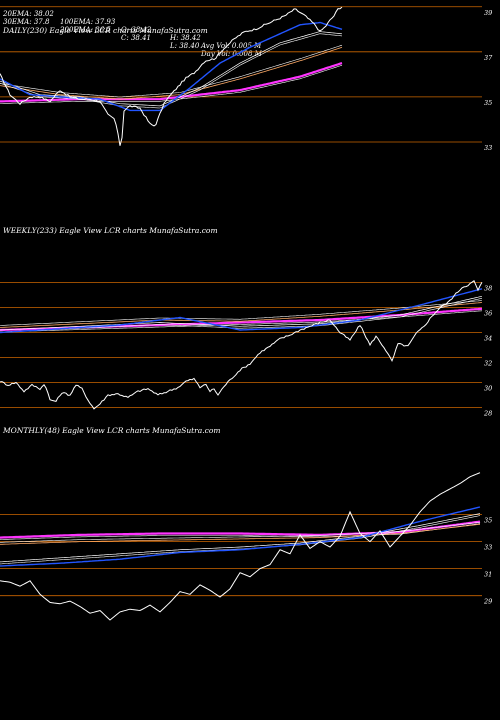 The width and height of the screenshot is (500, 720). Describe the element at coordinates (85, 30) in the screenshot. I see `stat-200ema: 200EMA: 36.5` at that location.